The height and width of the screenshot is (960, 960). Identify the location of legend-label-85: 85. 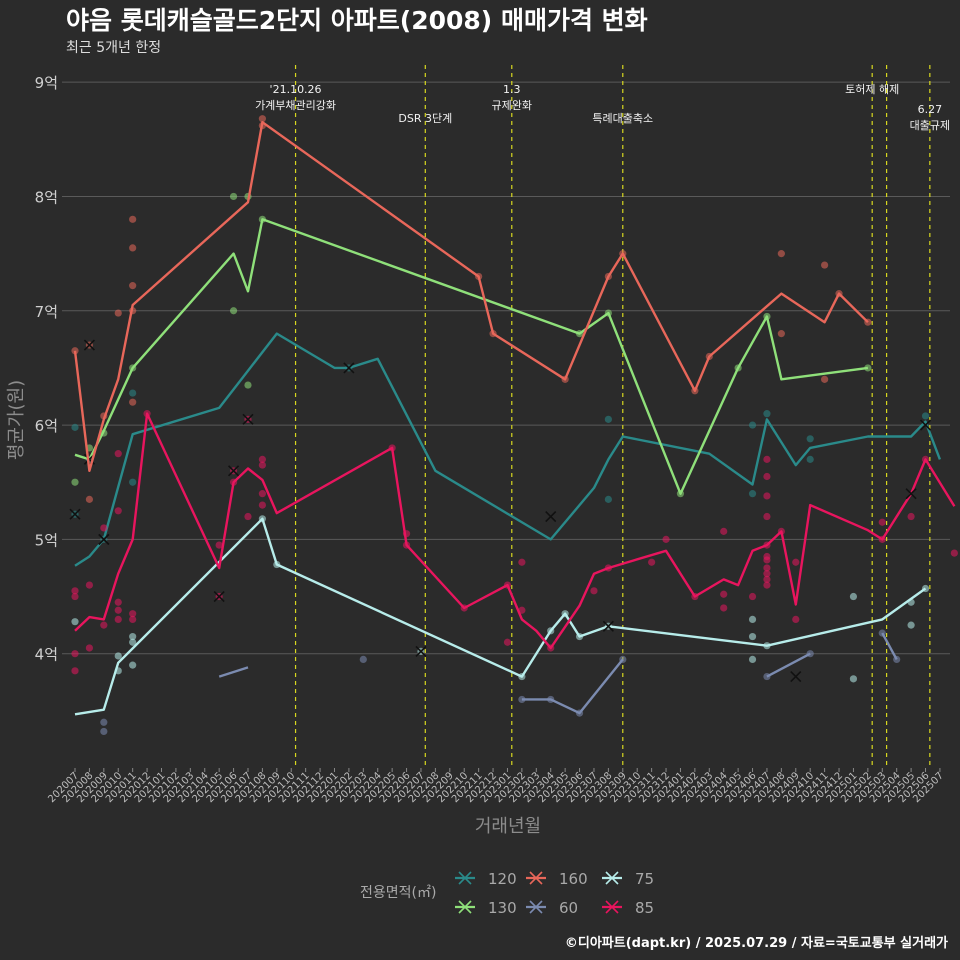
(644, 908).